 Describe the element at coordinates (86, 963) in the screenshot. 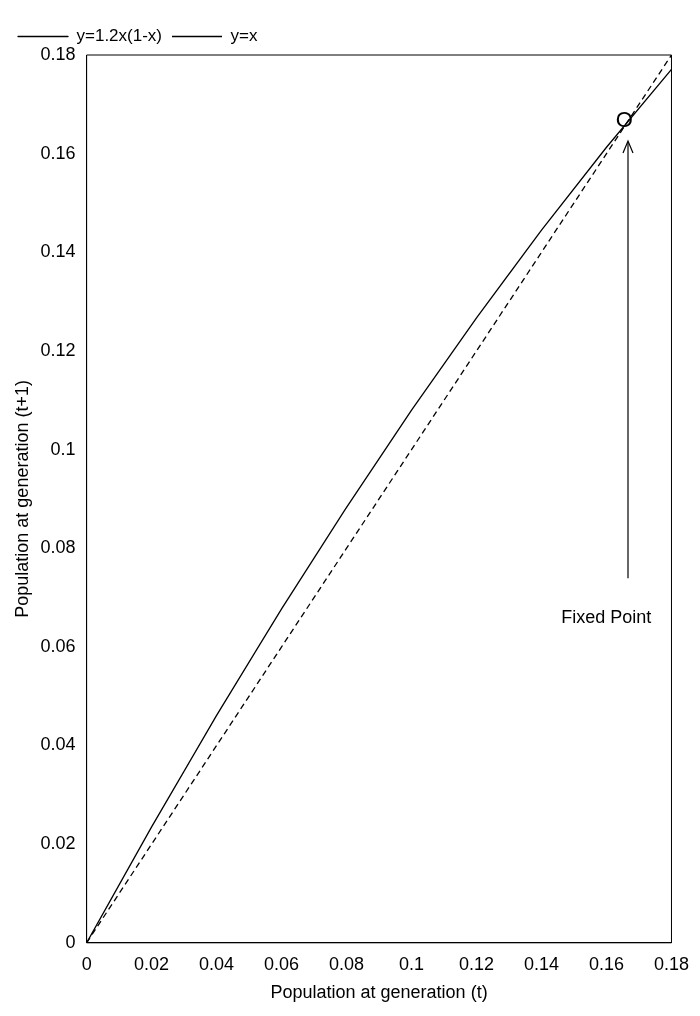

I see `x-tick-label: 0` at that location.